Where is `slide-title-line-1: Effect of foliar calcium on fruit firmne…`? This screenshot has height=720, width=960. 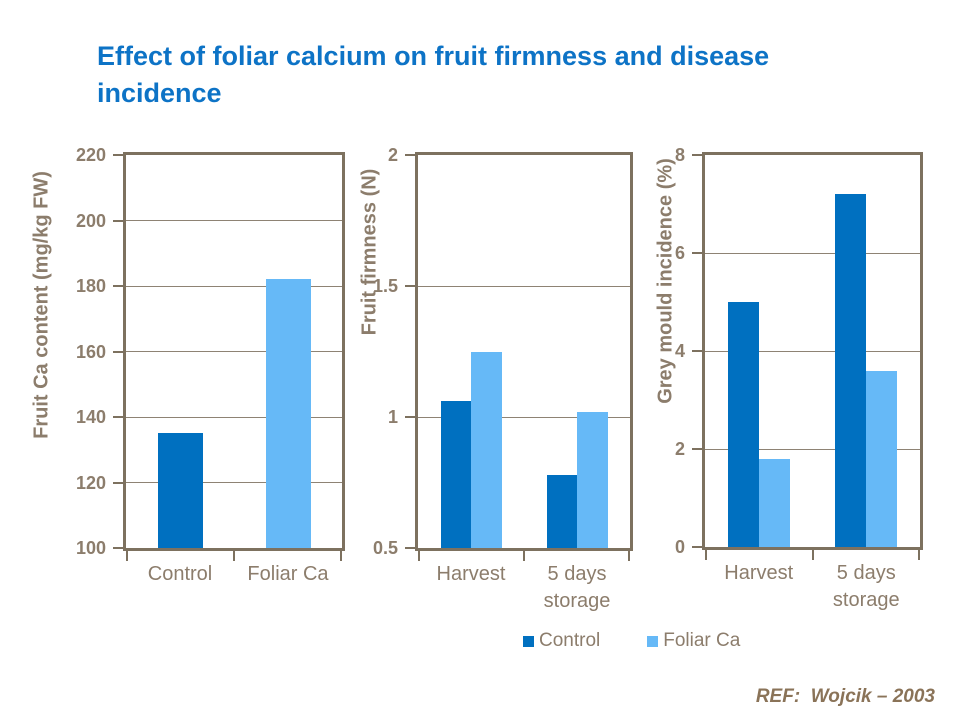 slide-title-line-1: Effect of foliar calcium on fruit firmne… is located at coordinates (433, 56).